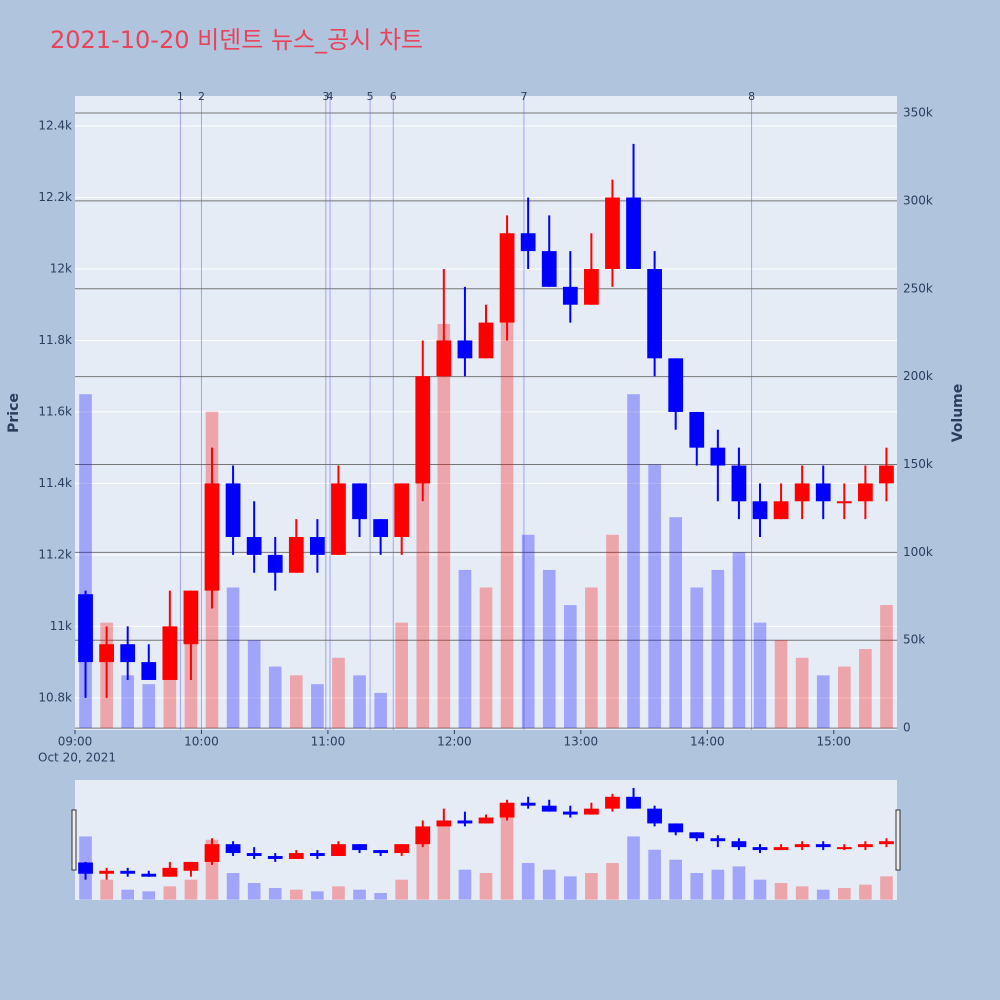 This screenshot has width=1000, height=1000. What do you see at coordinates (523, 96) in the screenshot?
I see `news-label: 7` at bounding box center [523, 96].